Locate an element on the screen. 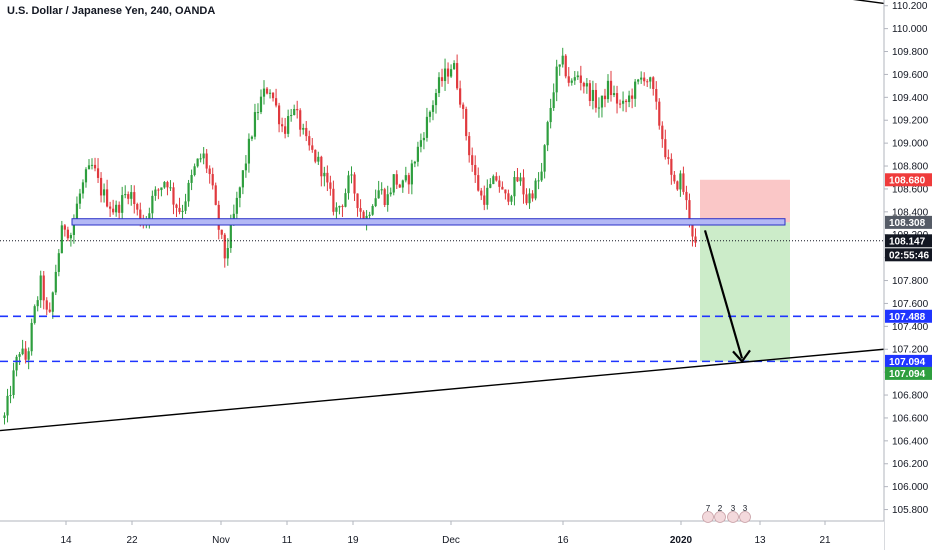 This screenshot has width=932, height=550. y-tick-label: 109.600 is located at coordinates (910, 75).